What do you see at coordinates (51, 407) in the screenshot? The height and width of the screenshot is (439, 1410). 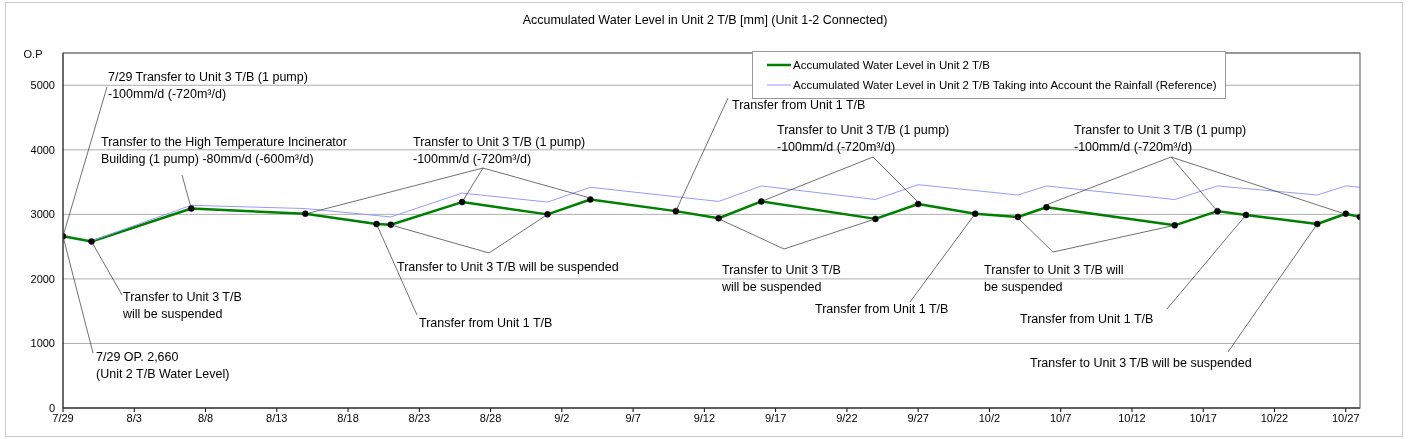 I see `y-tick-label: 0` at bounding box center [51, 407].